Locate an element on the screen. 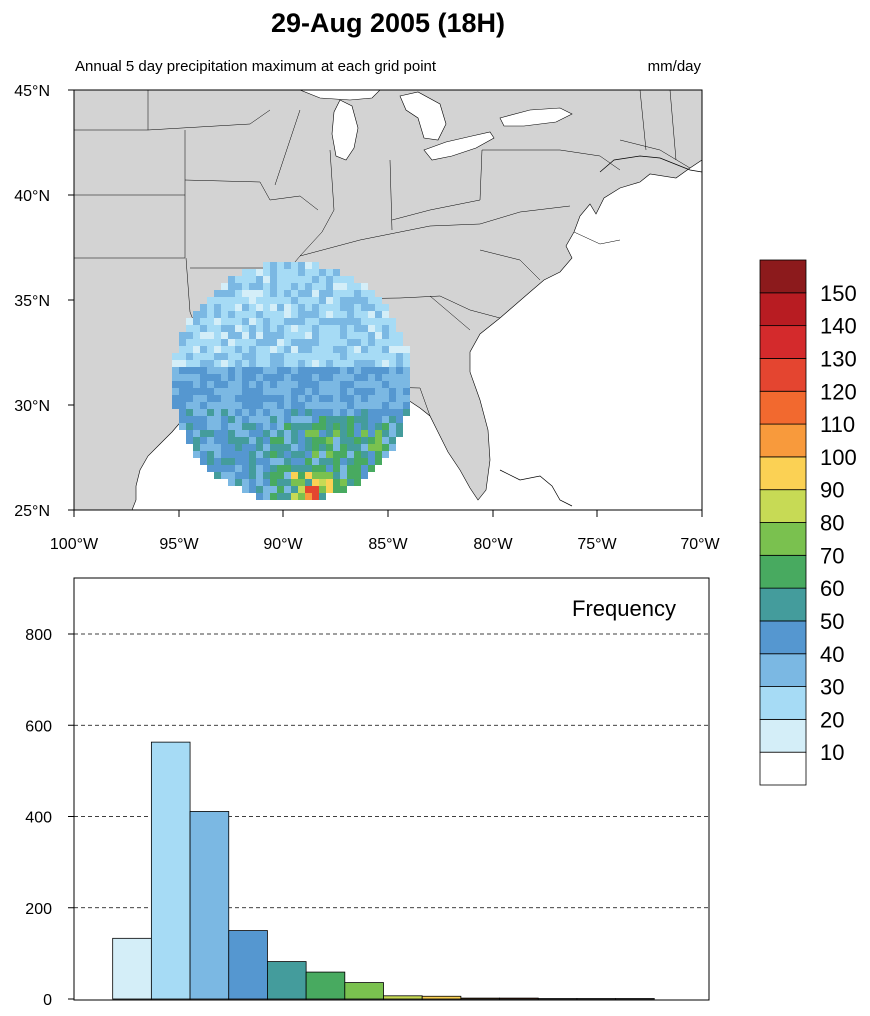 The width and height of the screenshot is (870, 1016). lat-tick-label: 40°N is located at coordinates (32, 196).